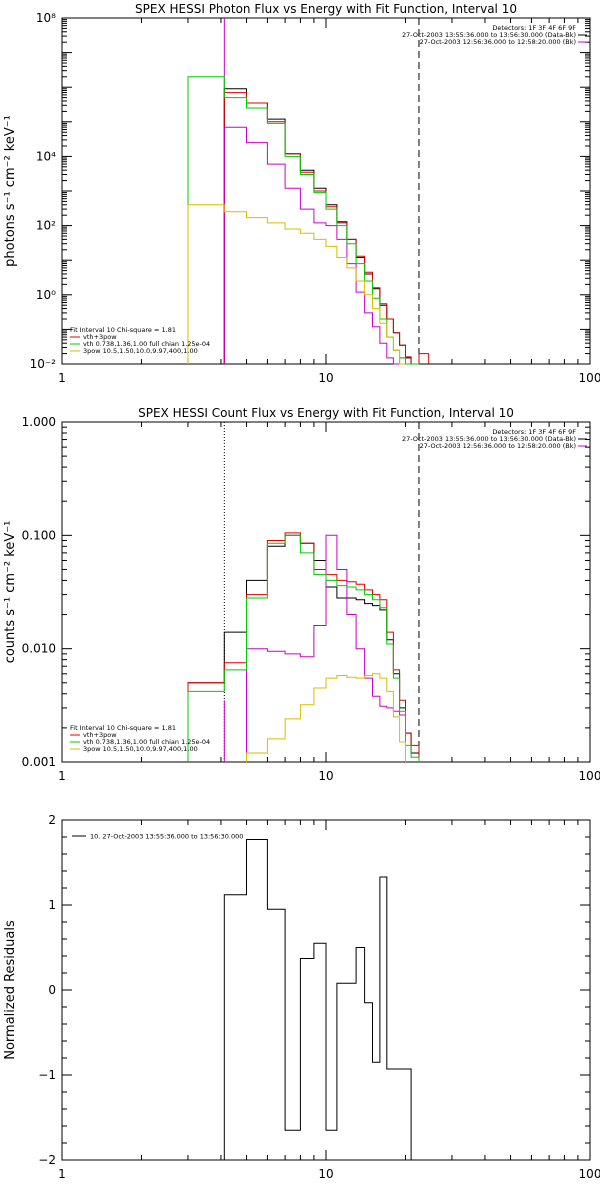 Image resolution: width=600 pixels, height=1204 pixels. I want to click on y-tick-label: 0.010, so click(39, 649).